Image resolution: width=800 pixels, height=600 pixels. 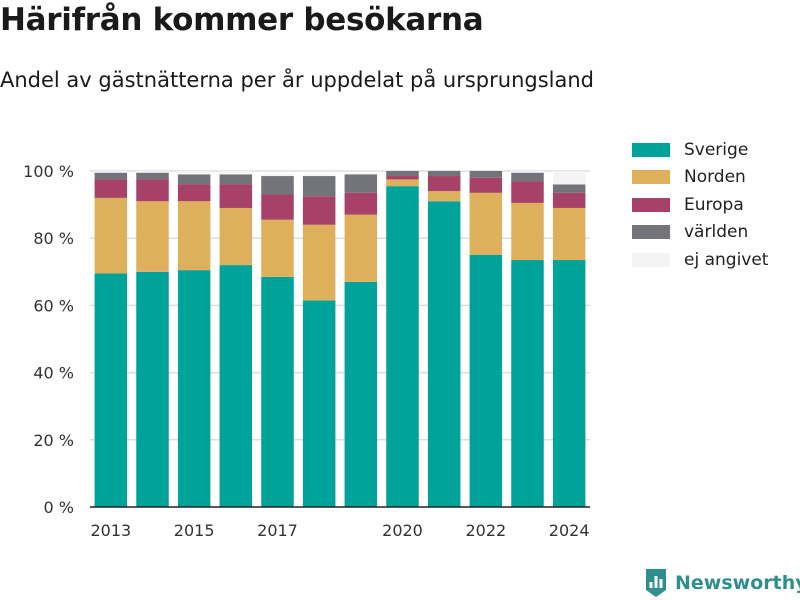 I want to click on legend-label: ej angivet, so click(x=726, y=259).